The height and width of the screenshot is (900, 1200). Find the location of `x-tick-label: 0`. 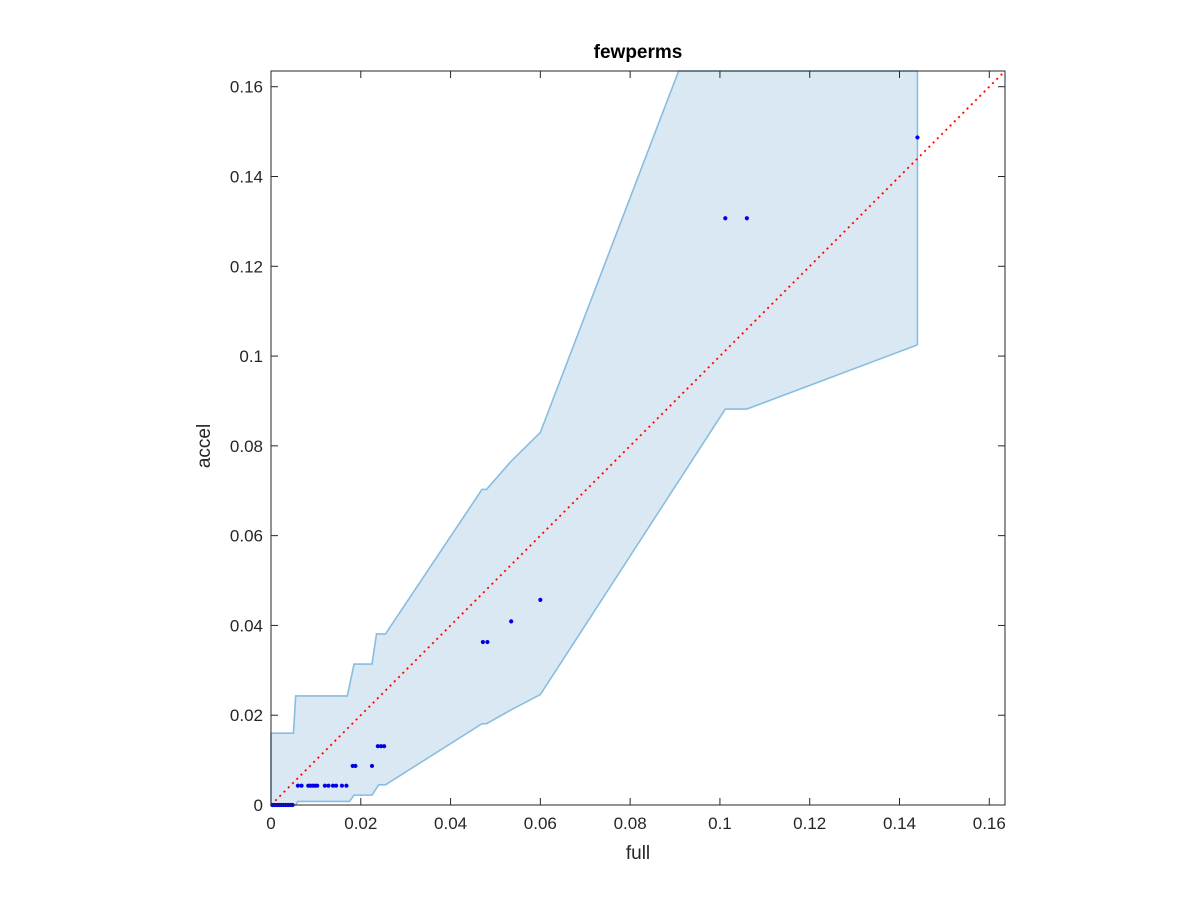

x-tick-label: 0 is located at coordinates (270, 823).